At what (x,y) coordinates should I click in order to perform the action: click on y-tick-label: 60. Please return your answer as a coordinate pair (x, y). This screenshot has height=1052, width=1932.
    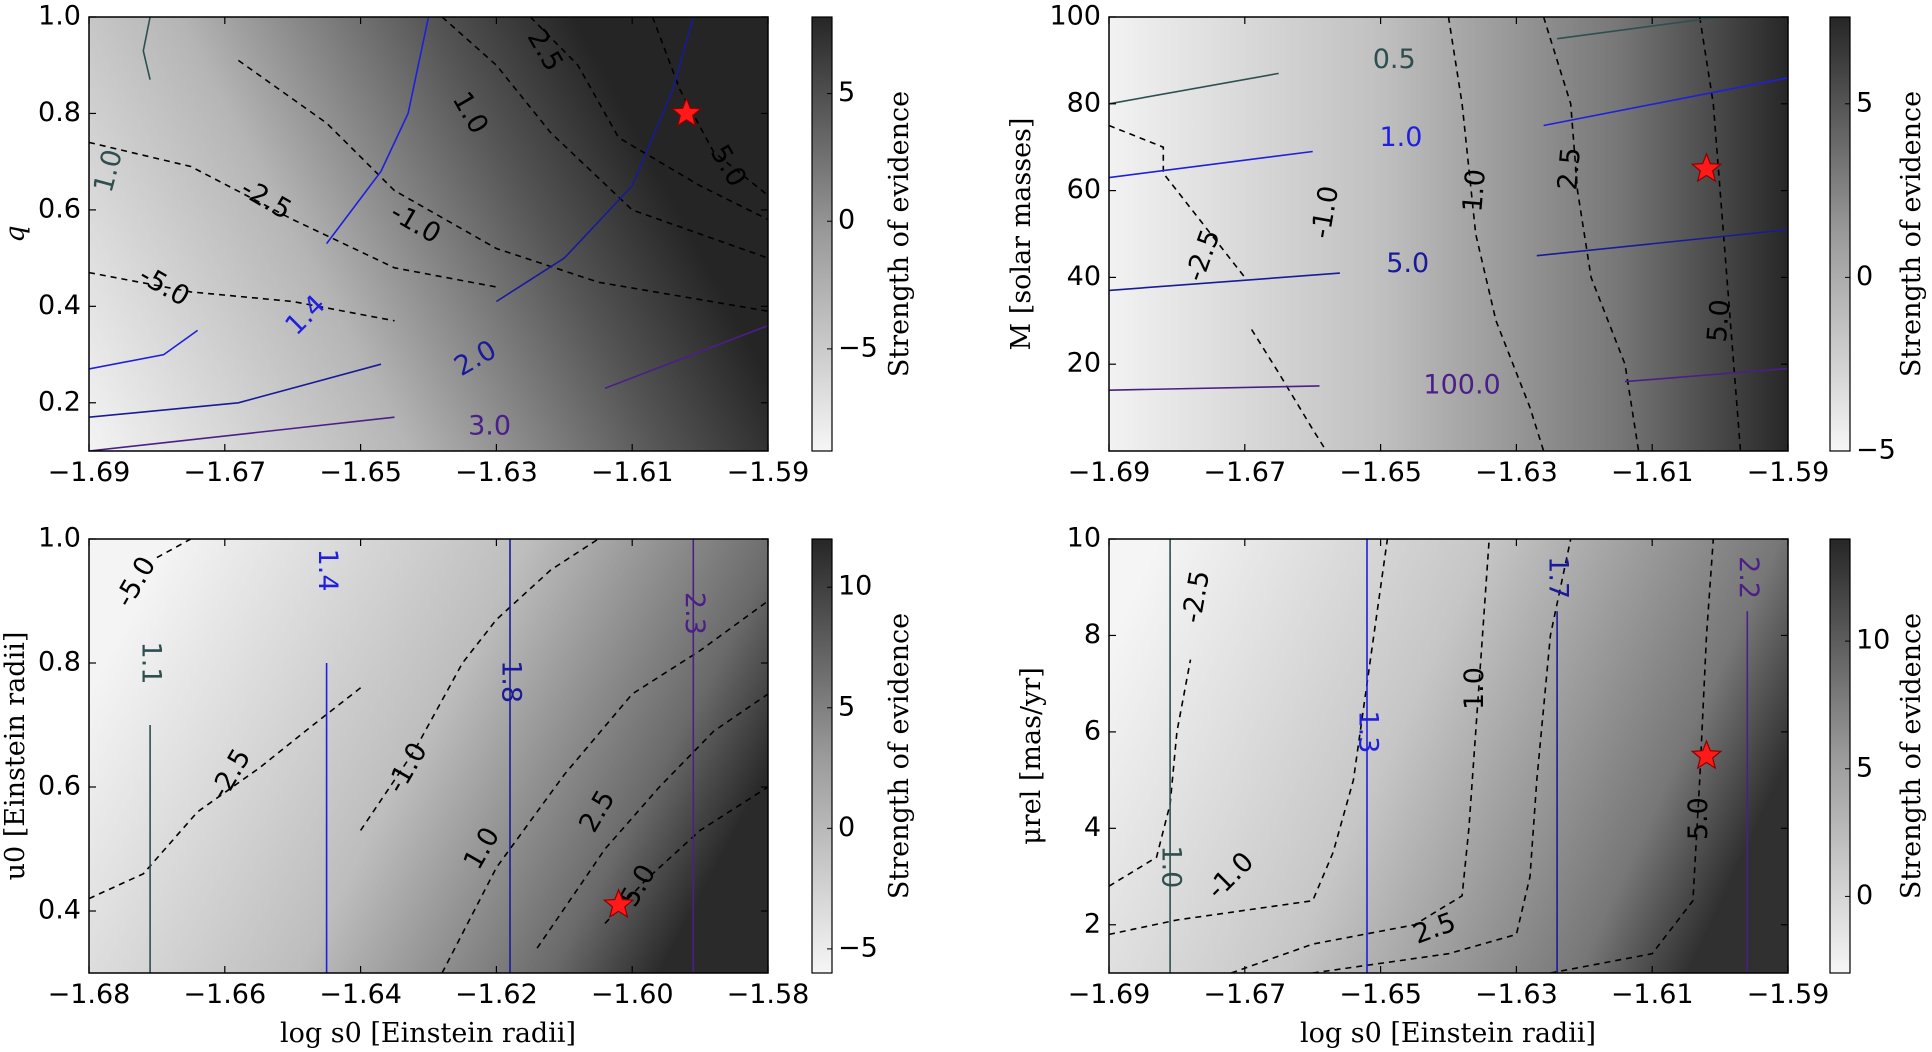
    Looking at the image, I should click on (1084, 189).